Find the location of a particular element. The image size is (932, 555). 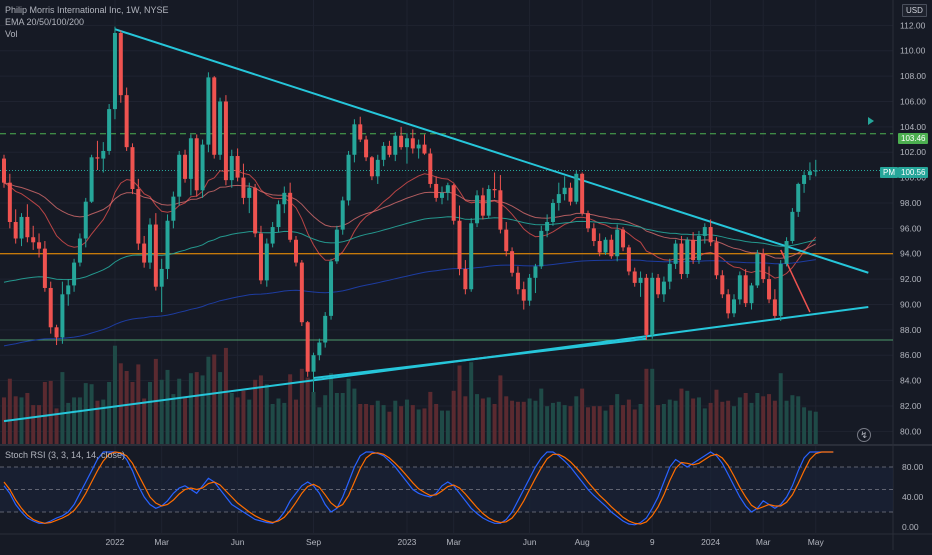

ema-legend: EMA 20/50/100/200 is located at coordinates (45, 22).